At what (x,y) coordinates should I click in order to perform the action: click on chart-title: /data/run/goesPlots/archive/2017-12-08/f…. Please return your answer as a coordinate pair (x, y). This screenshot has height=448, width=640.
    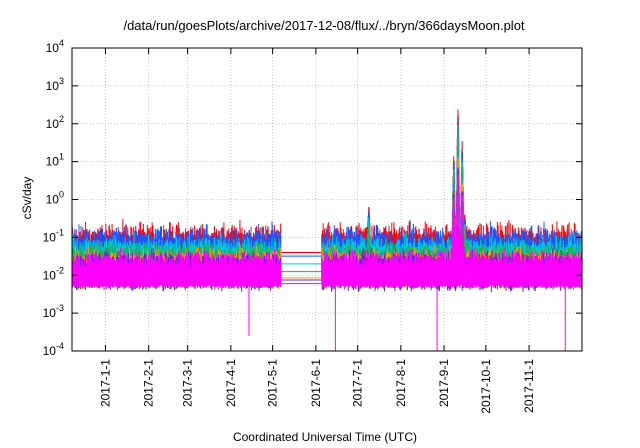
    Looking at the image, I should click on (323, 25).